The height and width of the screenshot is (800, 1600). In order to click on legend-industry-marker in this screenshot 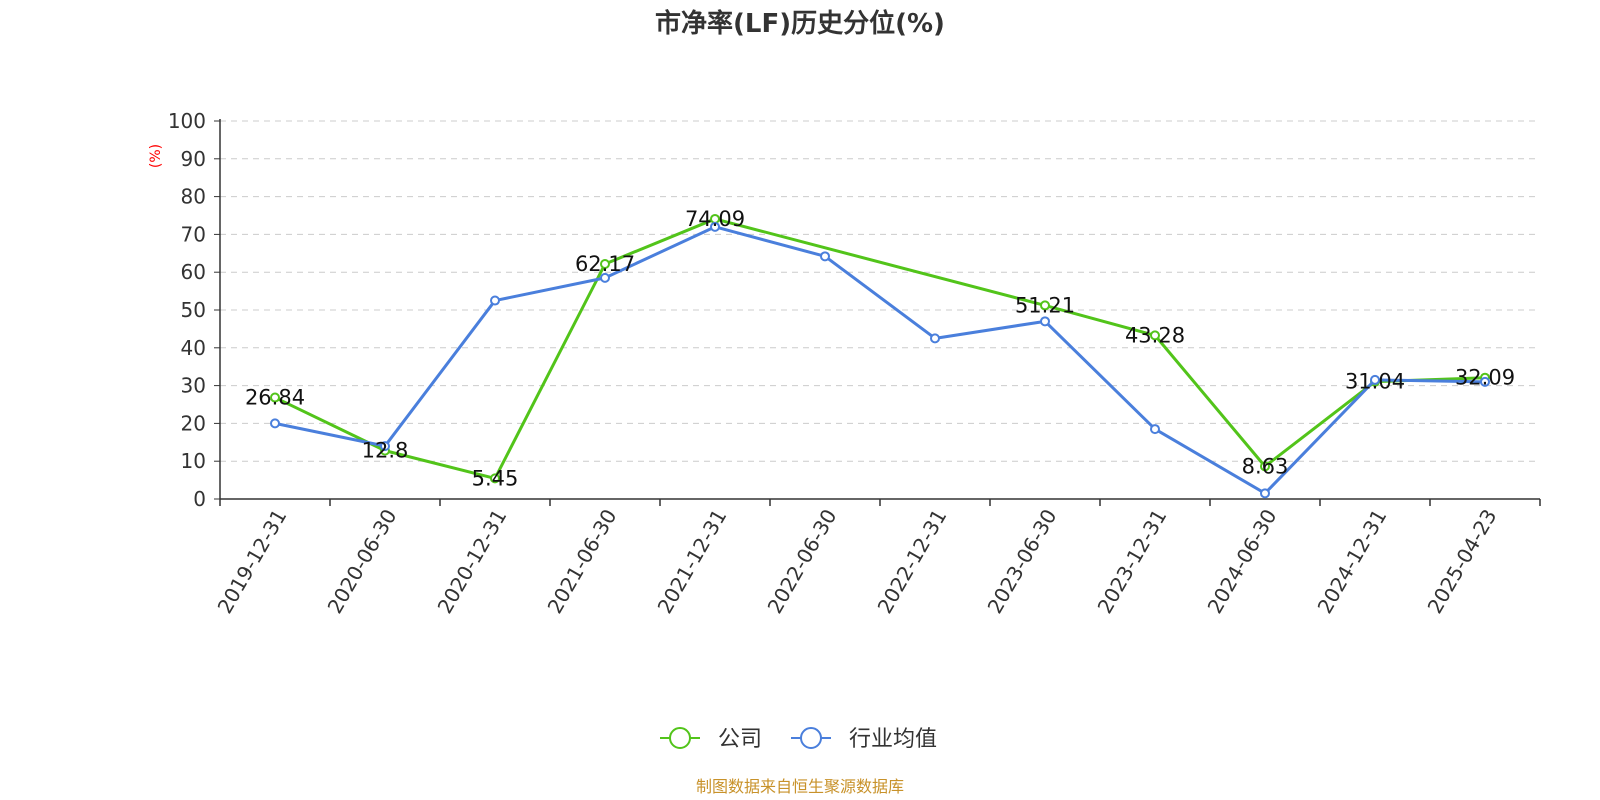, I will do `click(811, 738)`.